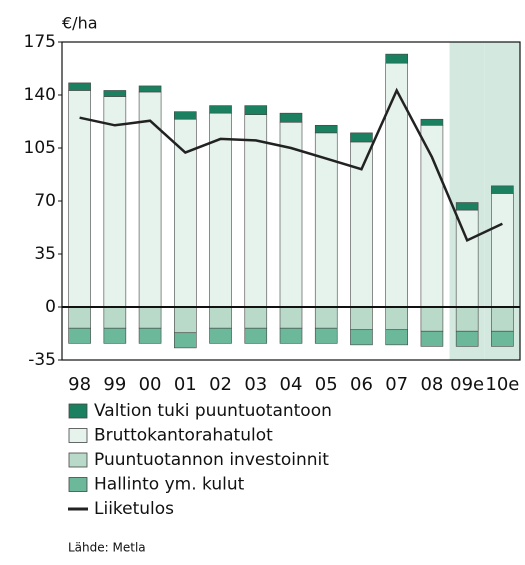  What do you see at coordinates (361, 384) in the screenshot?
I see `x-tick-label: 06` at bounding box center [361, 384].